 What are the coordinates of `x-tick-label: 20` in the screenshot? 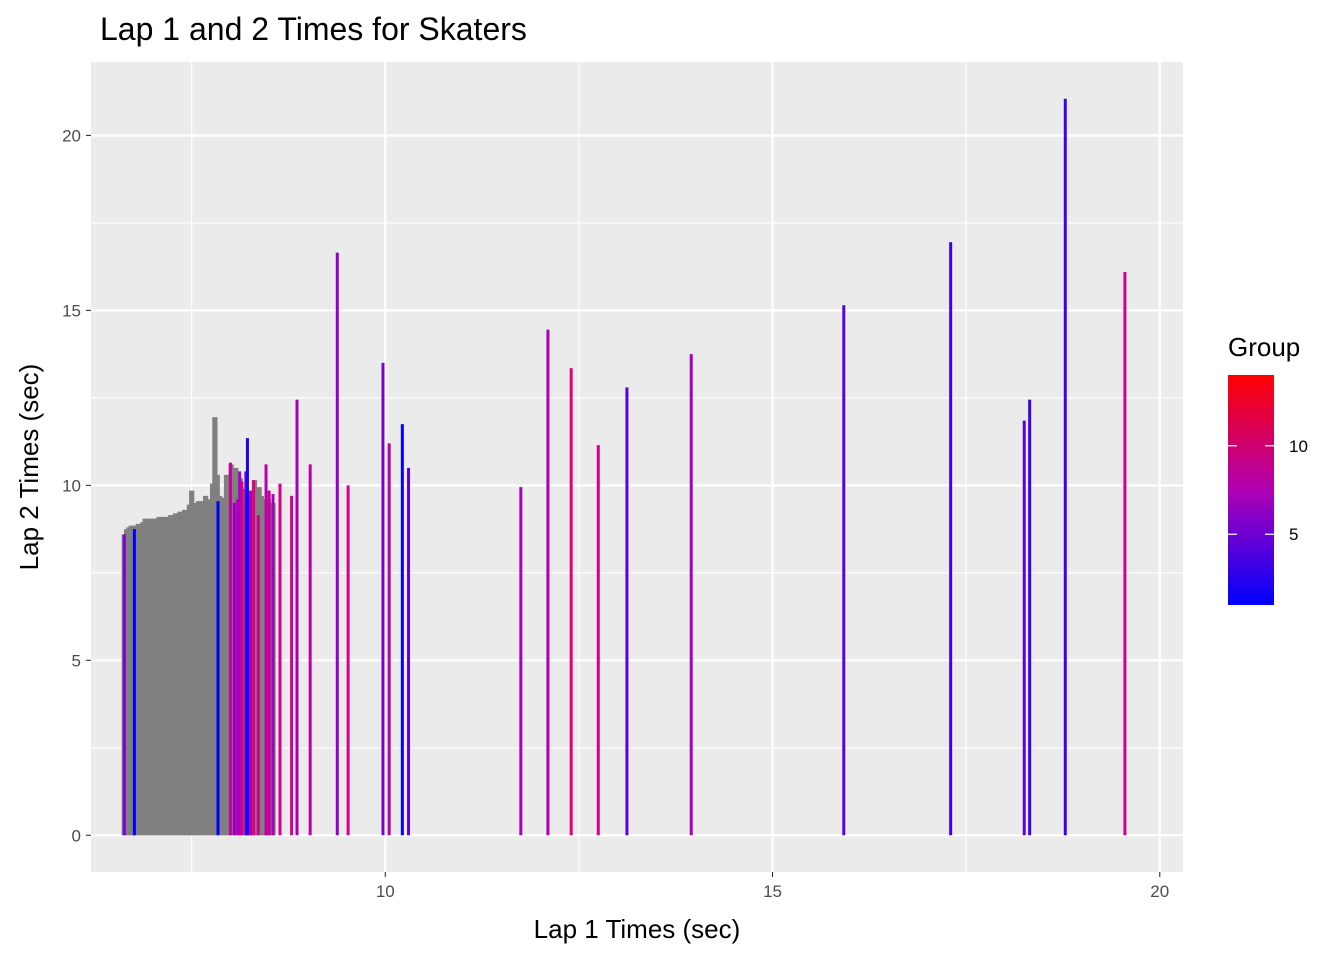 It's located at (1159, 891).